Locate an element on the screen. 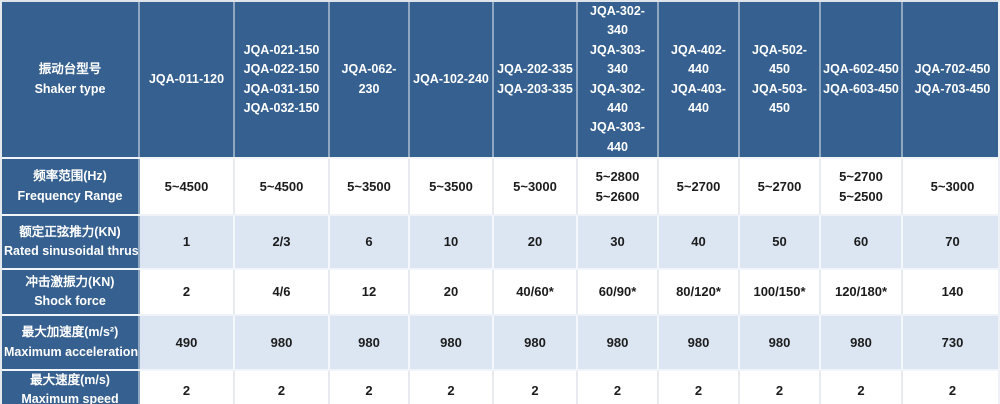 Image resolution: width=1000 pixels, height=404 pixels. row-label-cell: 额定正弦推力(KN) Rated sinusoidal thrust is located at coordinates (71, 242).